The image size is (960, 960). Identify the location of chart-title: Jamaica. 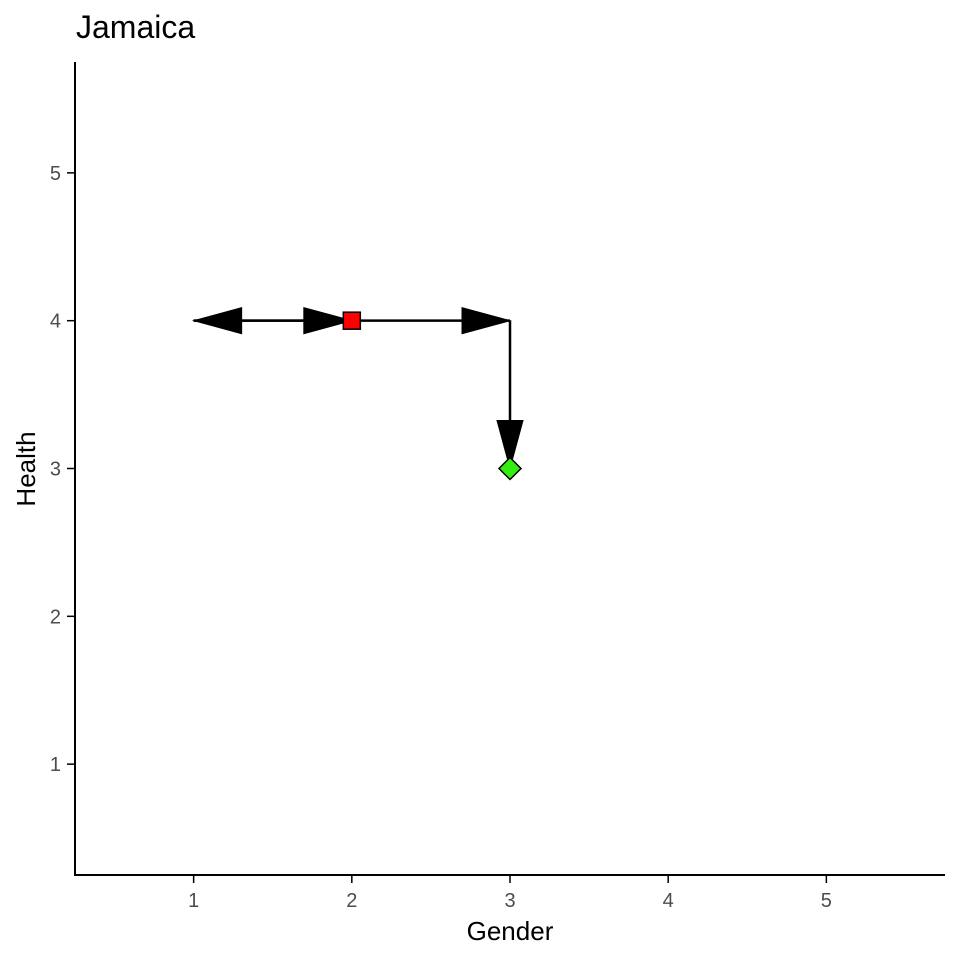
(135, 27).